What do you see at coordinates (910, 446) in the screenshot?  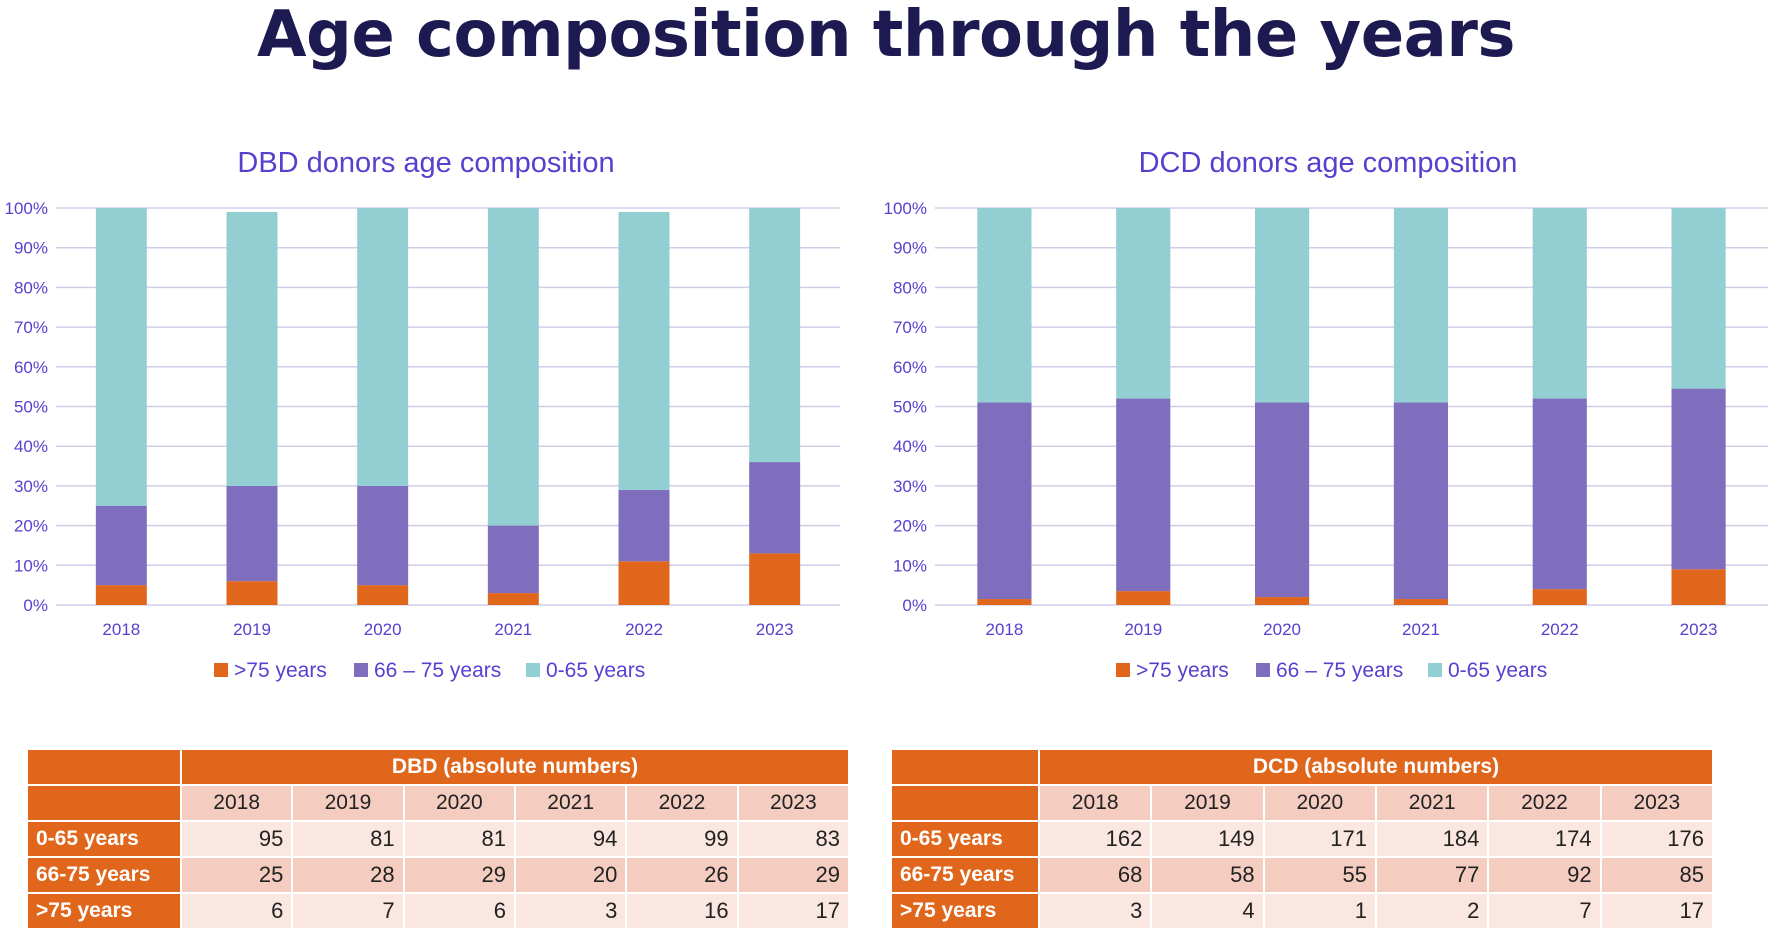 I see `y-tick-label: 40%` at bounding box center [910, 446].